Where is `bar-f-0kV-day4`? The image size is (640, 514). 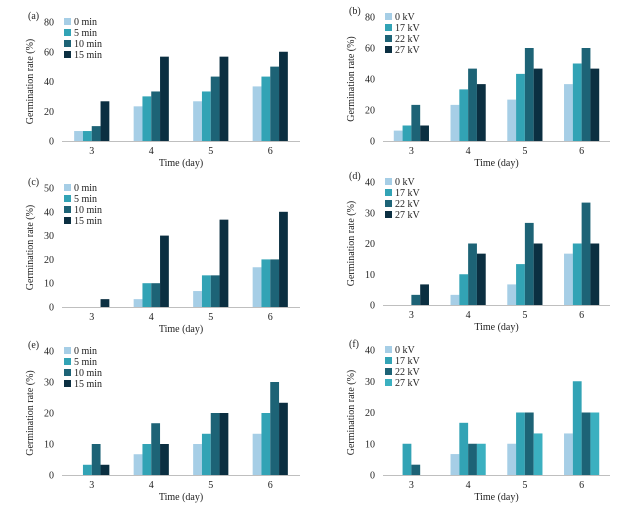
bar-f-0kV-day4 is located at coordinates (455, 464).